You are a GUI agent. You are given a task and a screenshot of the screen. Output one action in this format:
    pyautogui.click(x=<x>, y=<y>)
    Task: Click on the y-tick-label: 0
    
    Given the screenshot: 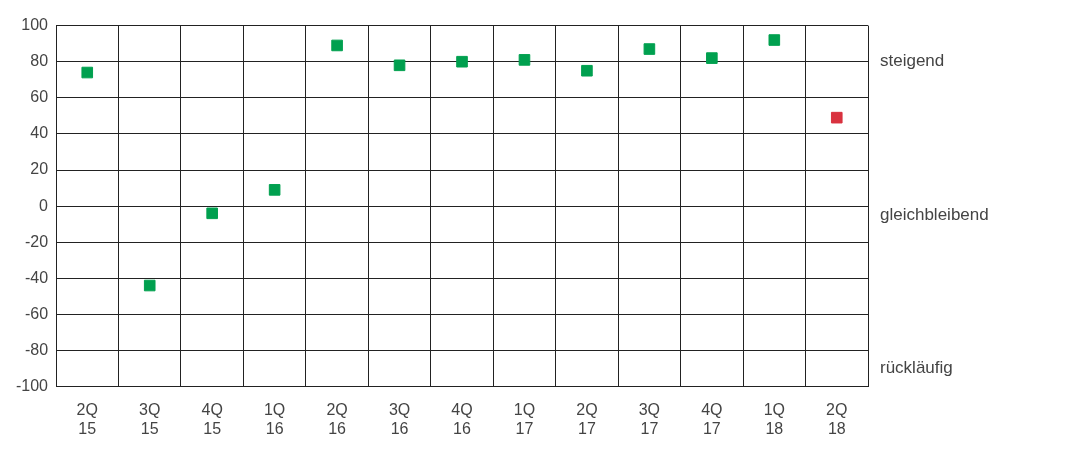 What is the action you would take?
    pyautogui.click(x=44, y=205)
    